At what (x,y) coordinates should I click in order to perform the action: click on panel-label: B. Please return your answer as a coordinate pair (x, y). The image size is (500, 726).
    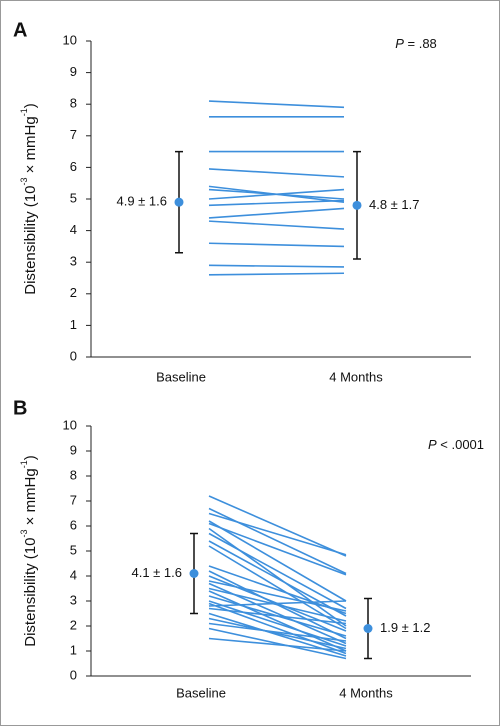
    Looking at the image, I should click on (20, 408).